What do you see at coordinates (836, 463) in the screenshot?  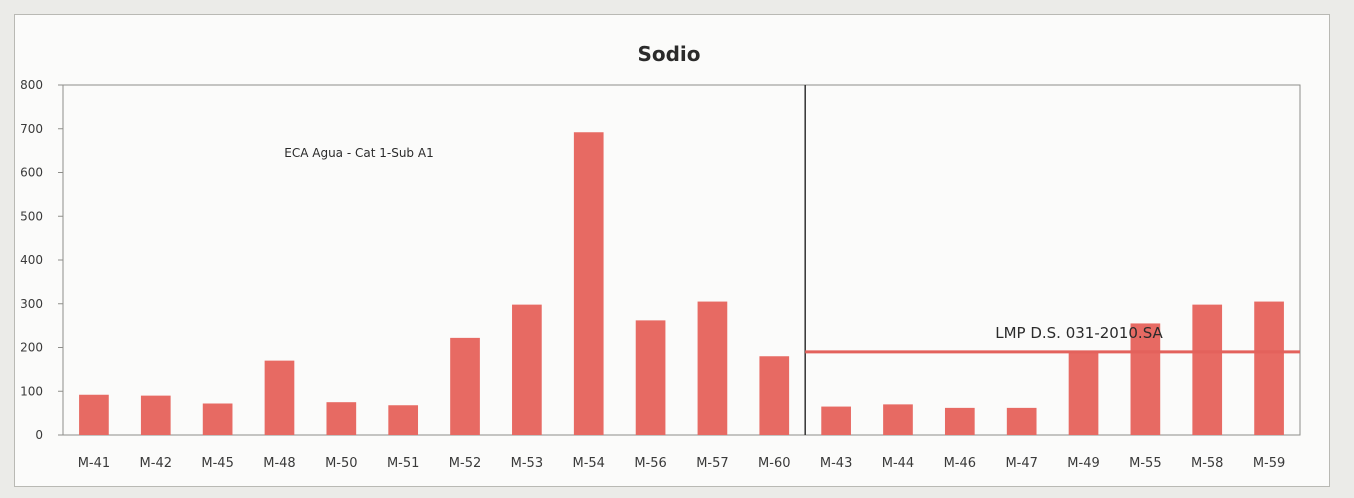 I see `x-tick-label: M-43` at bounding box center [836, 463].